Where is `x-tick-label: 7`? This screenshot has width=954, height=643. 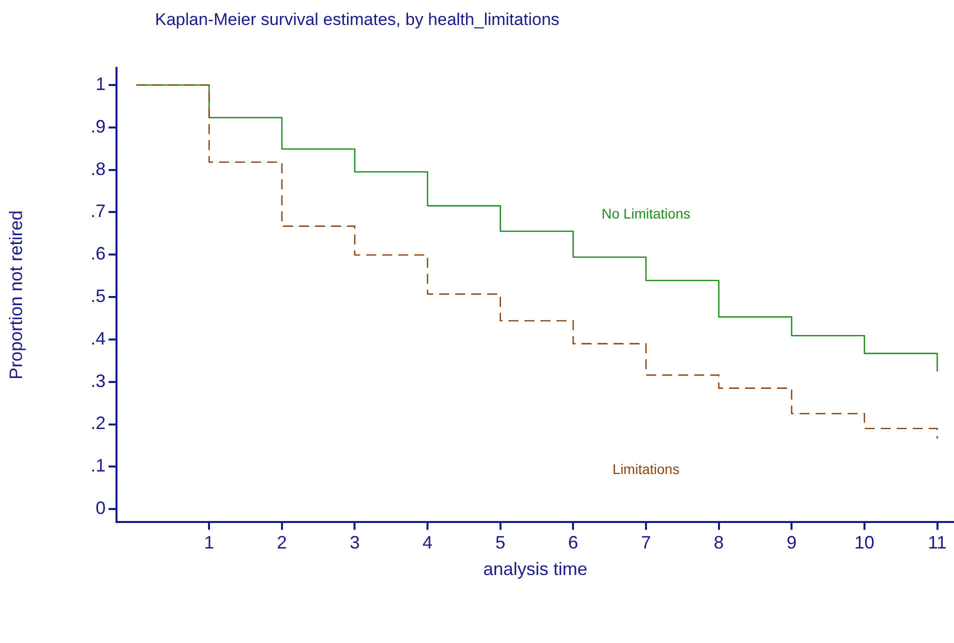 x-tick-label: 7 is located at coordinates (645, 542).